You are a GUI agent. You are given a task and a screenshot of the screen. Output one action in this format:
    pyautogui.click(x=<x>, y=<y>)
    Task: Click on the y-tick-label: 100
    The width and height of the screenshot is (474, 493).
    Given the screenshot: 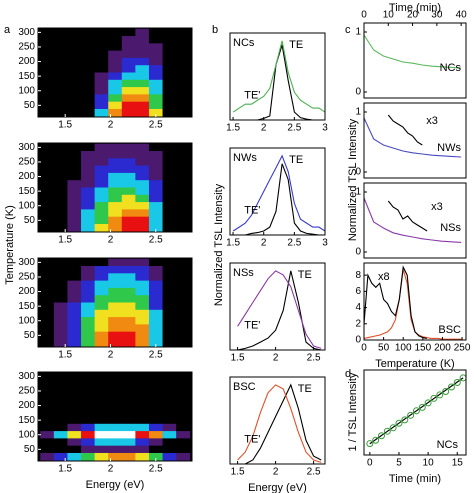 What is the action you would take?
    pyautogui.click(x=26, y=434)
    